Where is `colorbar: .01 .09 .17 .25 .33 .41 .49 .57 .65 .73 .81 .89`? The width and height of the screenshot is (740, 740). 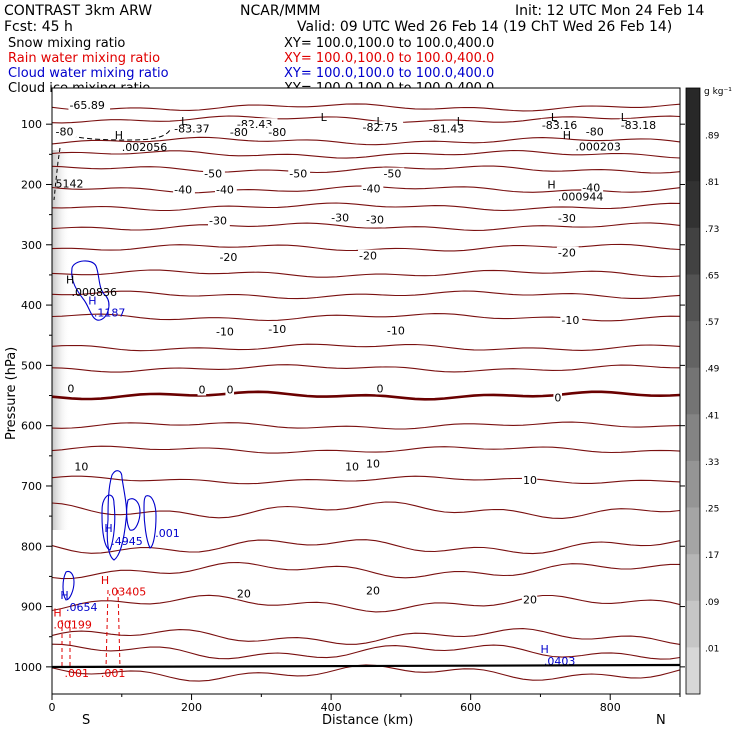 colorbar: .01 .09 .17 .25 .33 .41 .49 .57 .65 .73 .81 .89 is located at coordinates (702, 391).